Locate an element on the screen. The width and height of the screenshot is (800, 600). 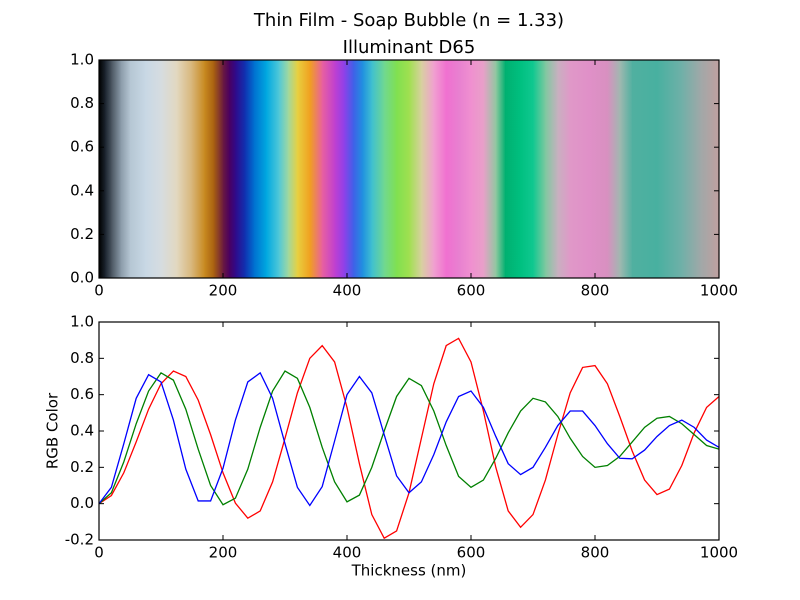
chart-subtitle: Illuminant D65 is located at coordinates (409, 47).